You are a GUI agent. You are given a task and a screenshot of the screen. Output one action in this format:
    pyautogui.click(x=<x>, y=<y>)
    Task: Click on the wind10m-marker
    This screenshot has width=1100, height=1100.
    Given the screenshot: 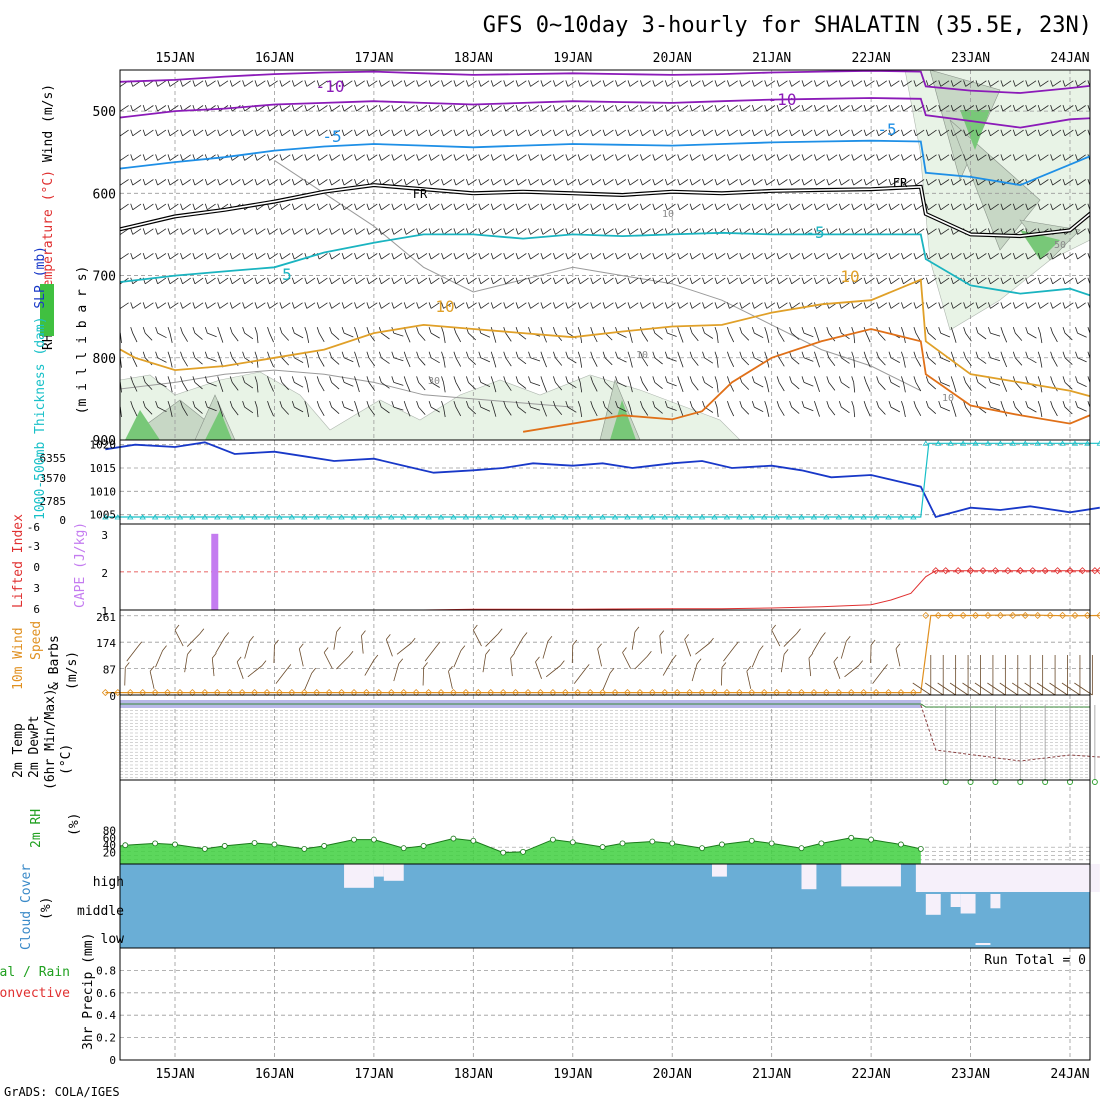 What is the action you would take?
    pyautogui.click(x=876, y=693)
    